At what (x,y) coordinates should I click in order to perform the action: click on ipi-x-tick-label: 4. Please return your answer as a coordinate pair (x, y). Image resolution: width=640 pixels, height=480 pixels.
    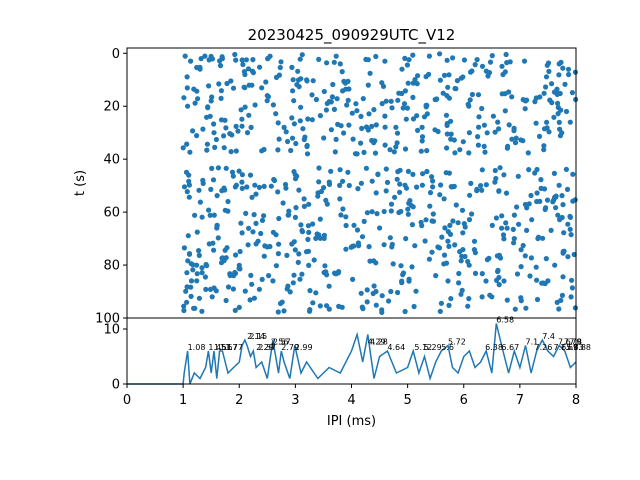
    Looking at the image, I should click on (351, 400).